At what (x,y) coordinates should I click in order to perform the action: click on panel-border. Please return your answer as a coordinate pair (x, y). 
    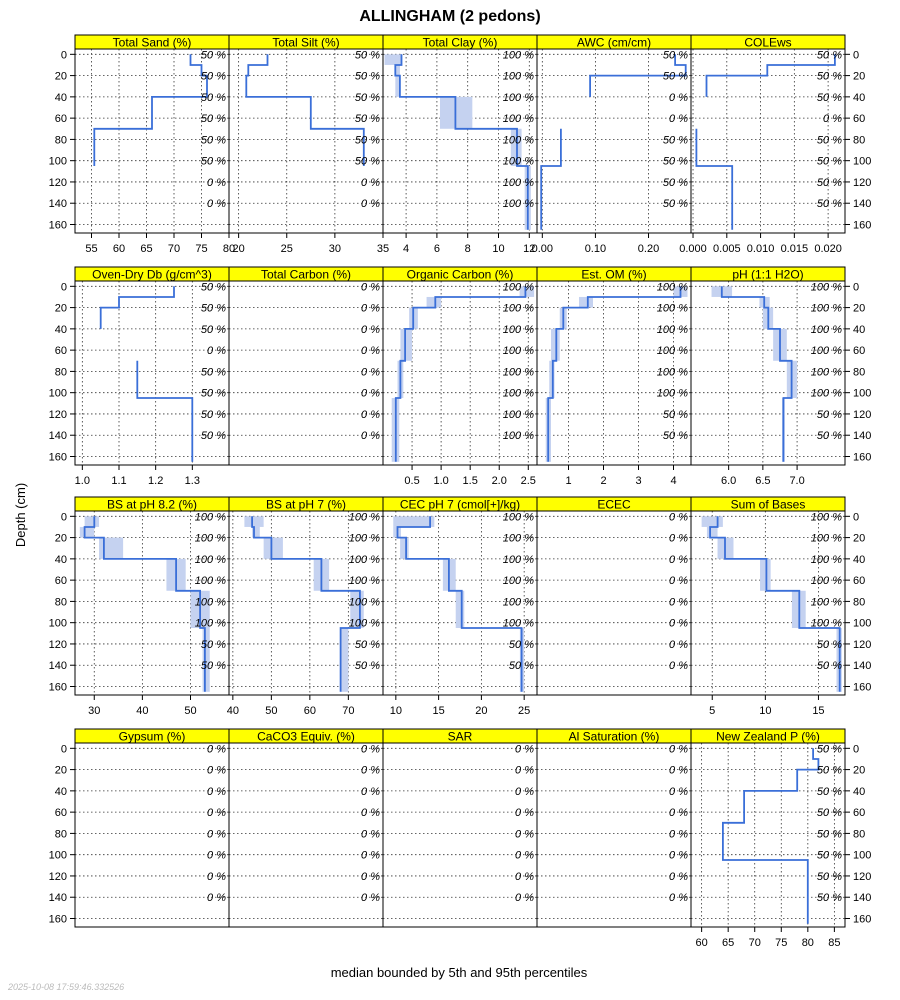
    Looking at the image, I should click on (768, 373).